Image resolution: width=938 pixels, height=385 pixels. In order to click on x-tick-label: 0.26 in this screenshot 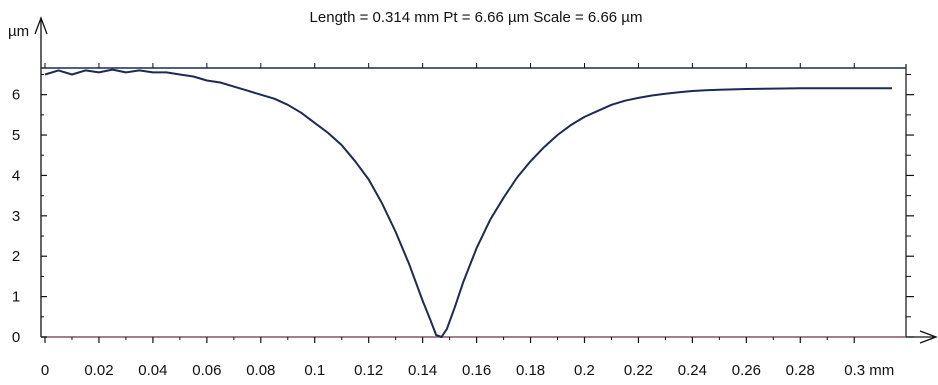, I will do `click(746, 370)`.